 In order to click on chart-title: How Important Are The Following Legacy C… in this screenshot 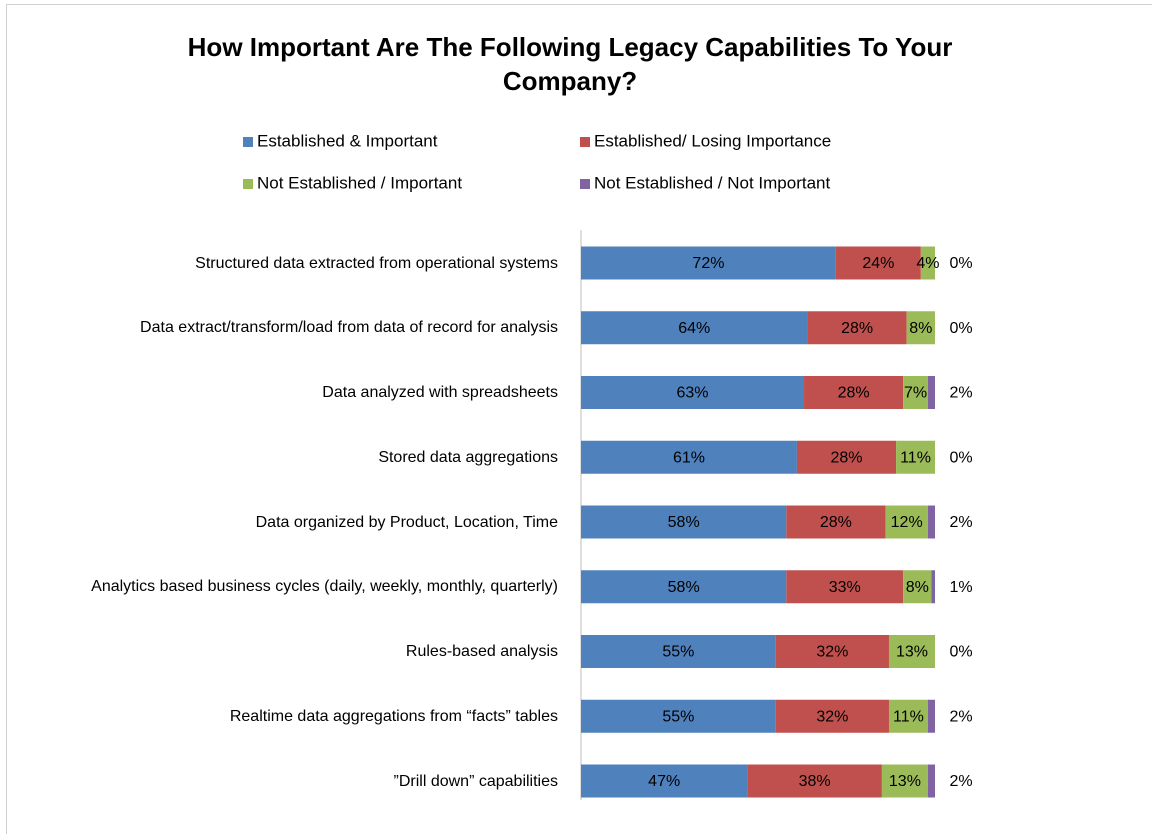, I will do `click(570, 64)`.